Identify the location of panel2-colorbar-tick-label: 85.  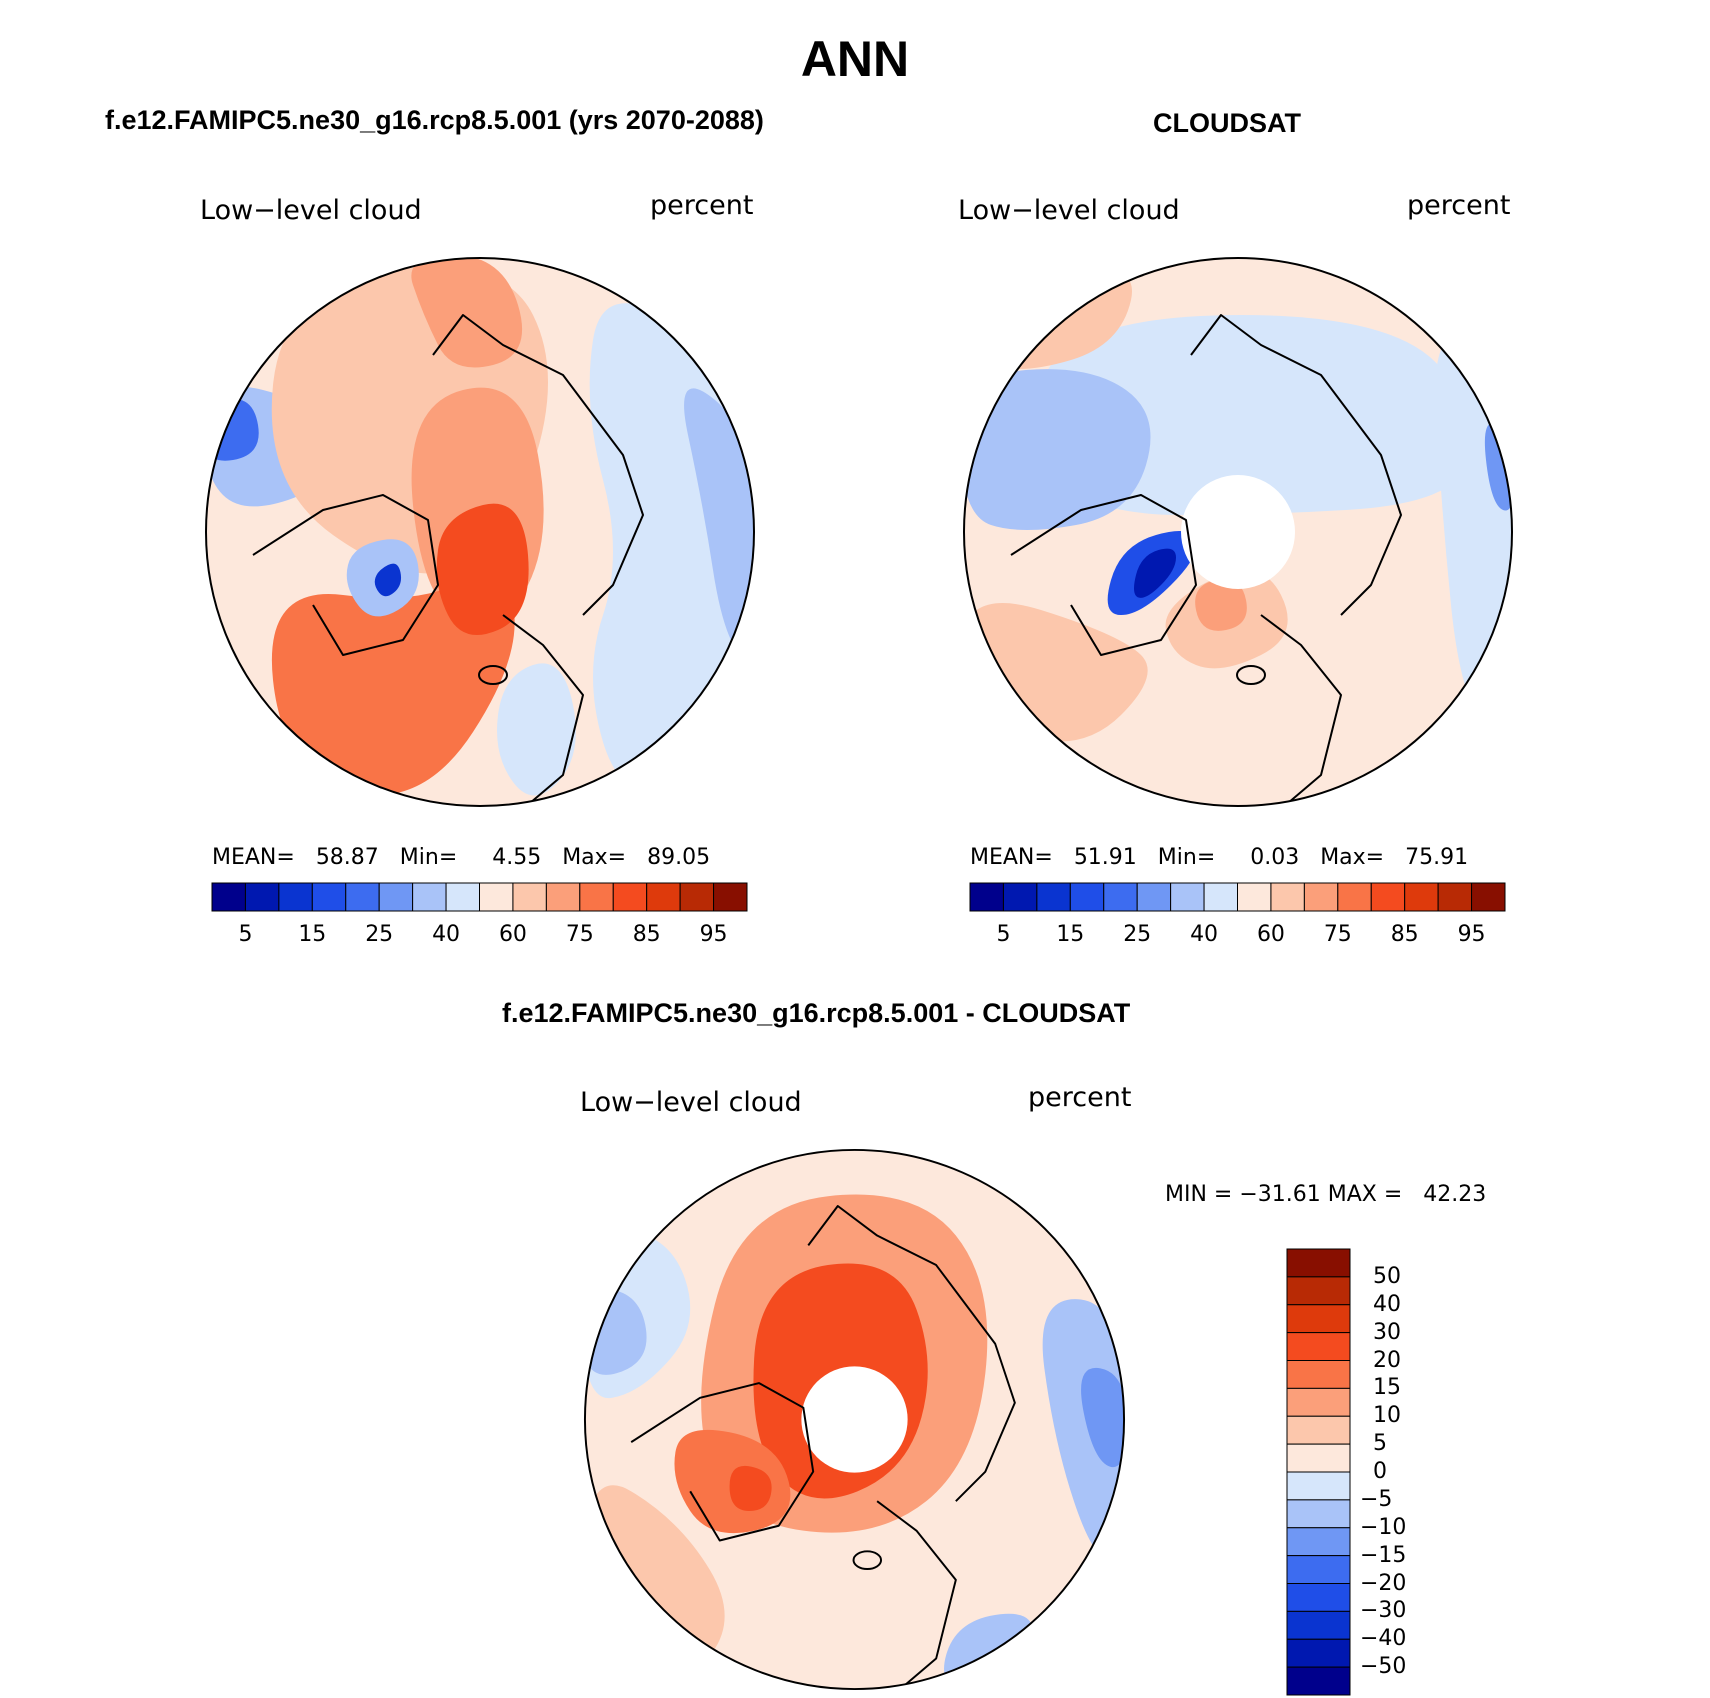
(1404, 934).